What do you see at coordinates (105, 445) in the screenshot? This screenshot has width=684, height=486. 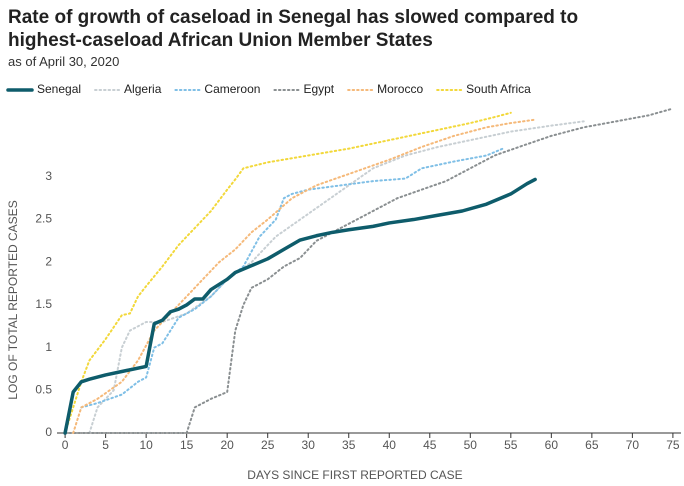 I see `x-tick-label: 5` at bounding box center [105, 445].